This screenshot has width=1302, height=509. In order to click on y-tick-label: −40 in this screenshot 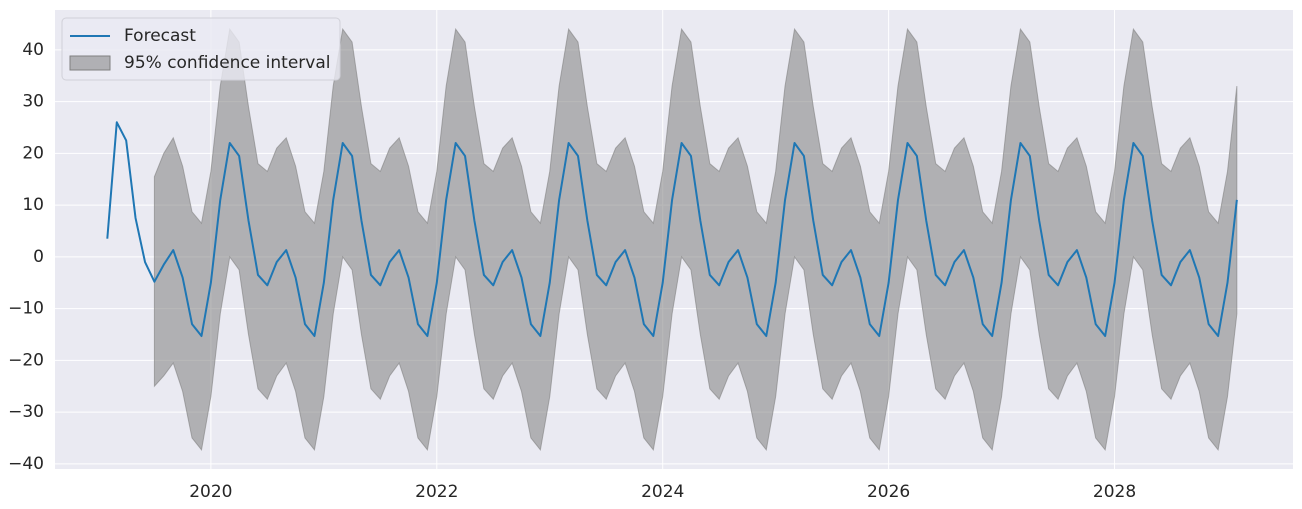, I will do `click(26, 464)`.